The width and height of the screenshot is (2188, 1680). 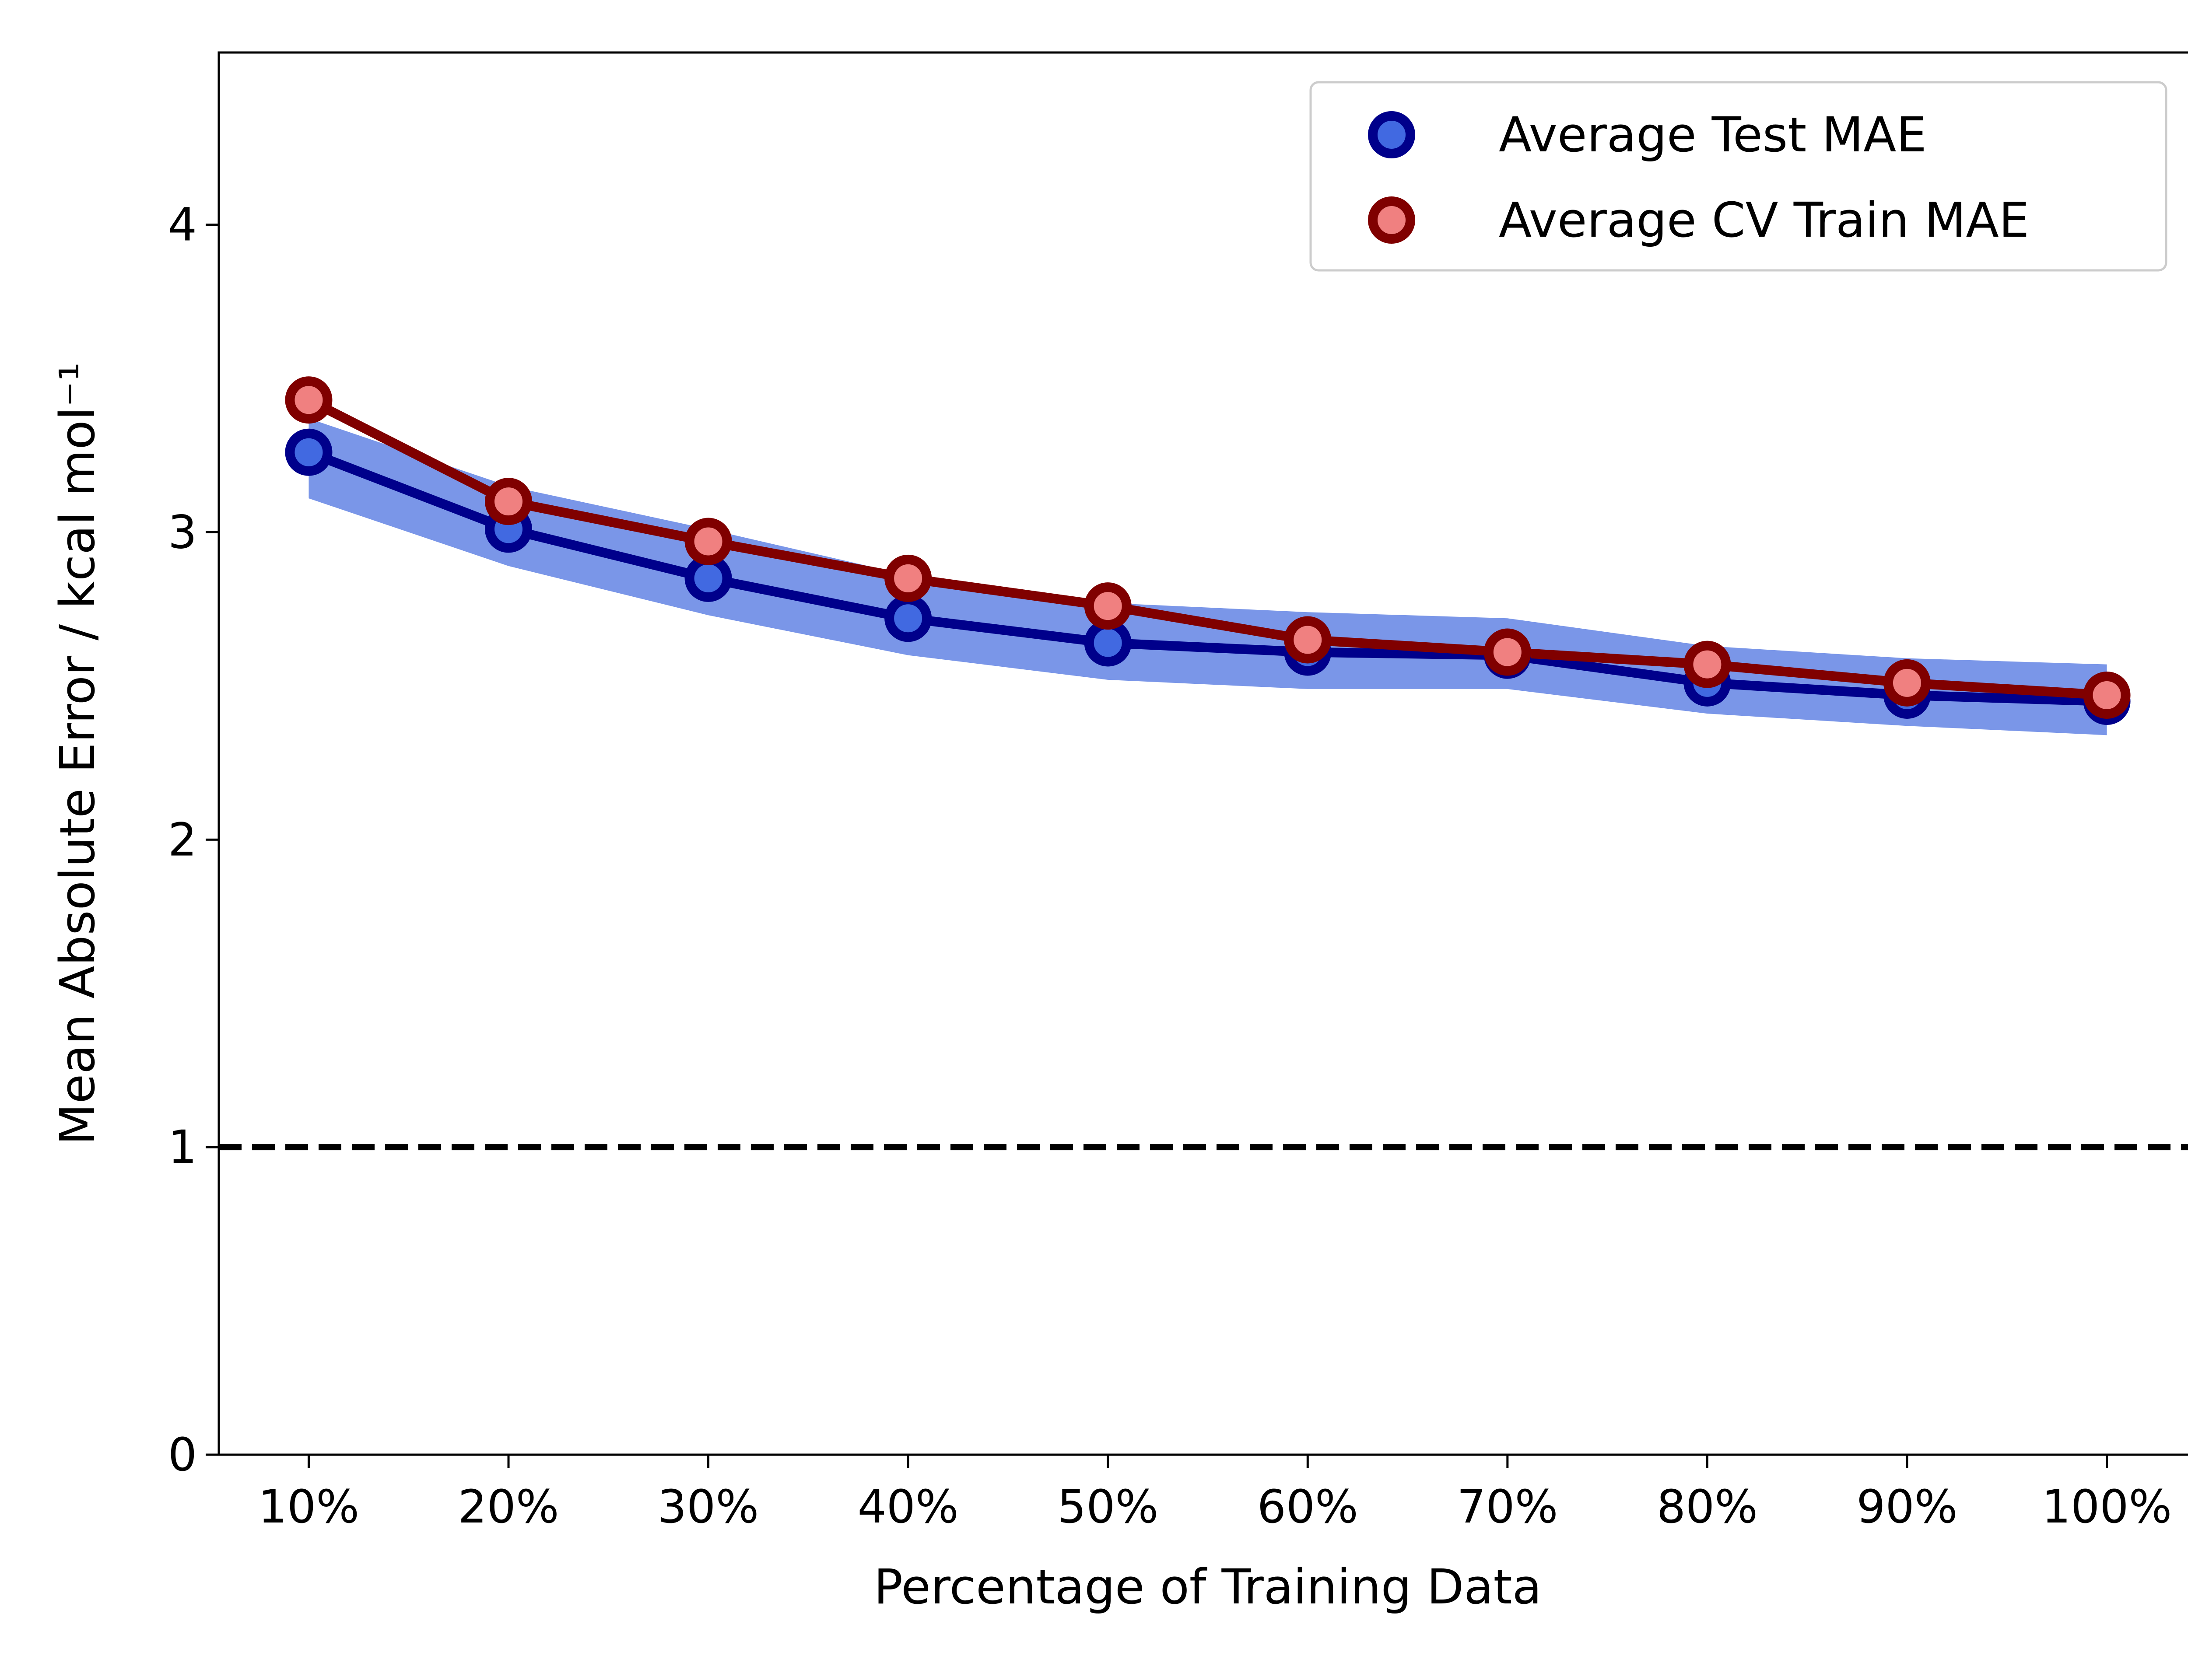 I want to click on y-tick-label: 1, so click(x=182, y=1147).